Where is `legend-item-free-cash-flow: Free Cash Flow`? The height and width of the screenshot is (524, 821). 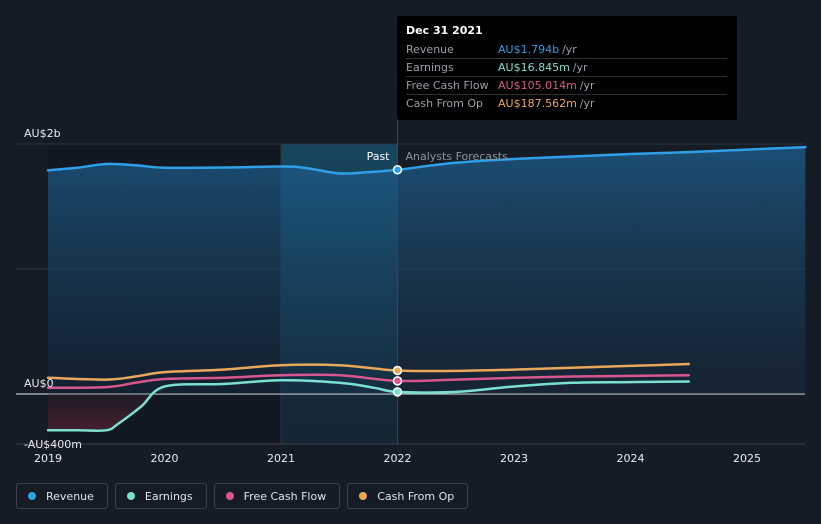
legend-item-free-cash-flow: Free Cash Flow is located at coordinates (277, 496).